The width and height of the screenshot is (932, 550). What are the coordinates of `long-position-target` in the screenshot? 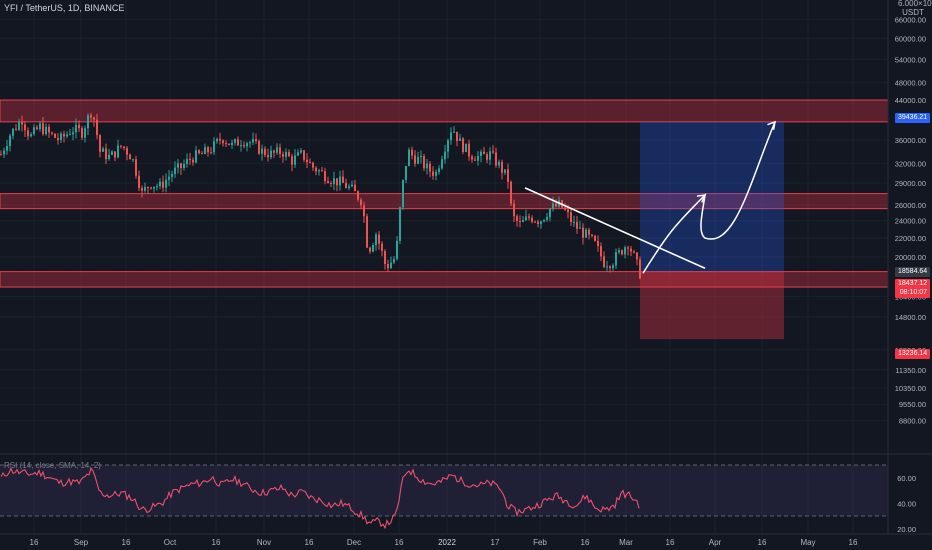 It's located at (712, 196).